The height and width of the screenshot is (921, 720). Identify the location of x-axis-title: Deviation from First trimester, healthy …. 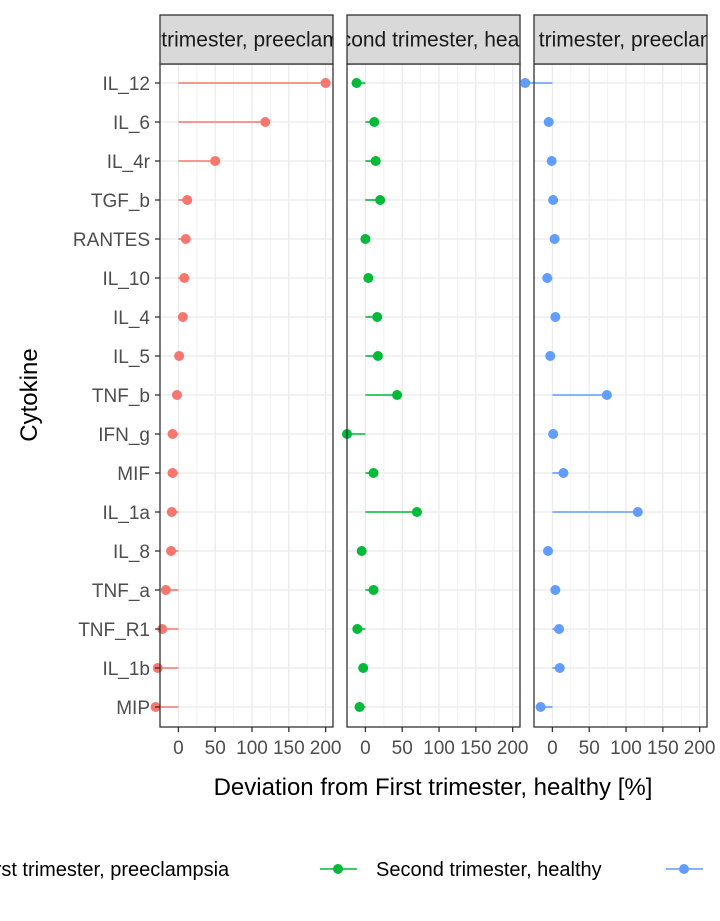
(433, 787).